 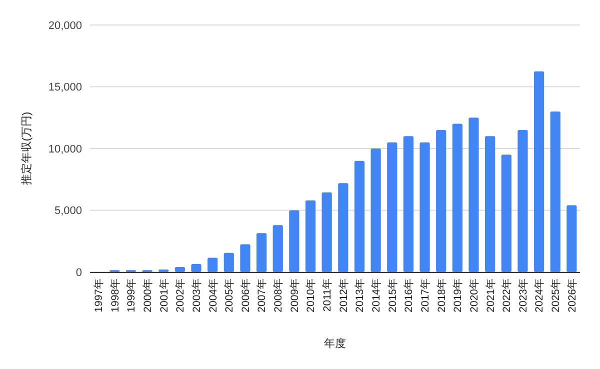 What do you see at coordinates (572, 295) in the screenshot?
I see `x-tick-label: 2026年` at bounding box center [572, 295].